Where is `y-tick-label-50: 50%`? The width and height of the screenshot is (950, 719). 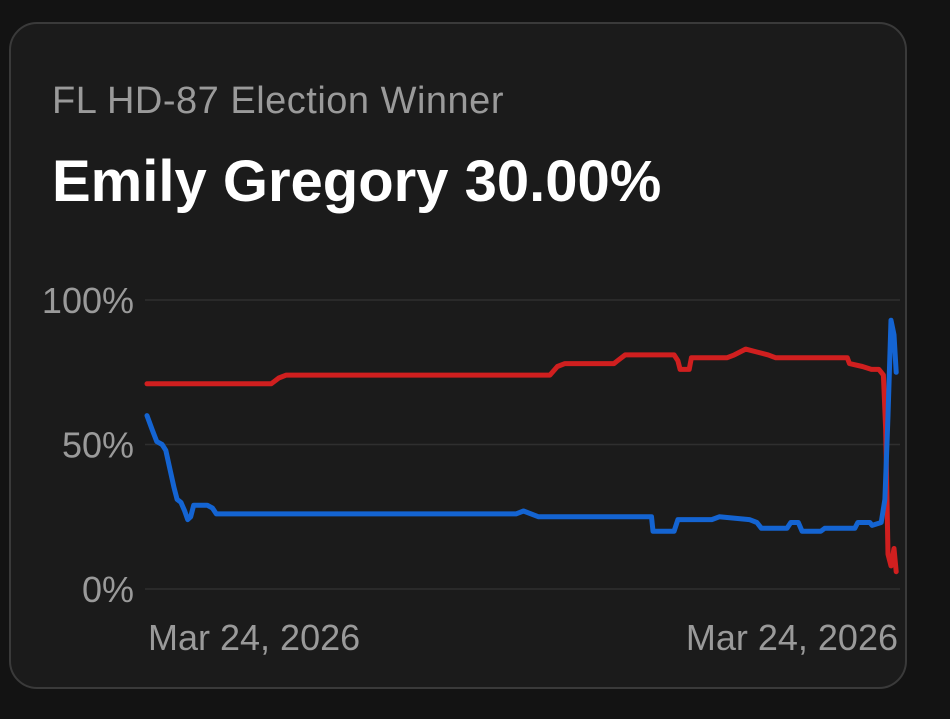 y-tick-label-50: 50% is located at coordinates (98, 445).